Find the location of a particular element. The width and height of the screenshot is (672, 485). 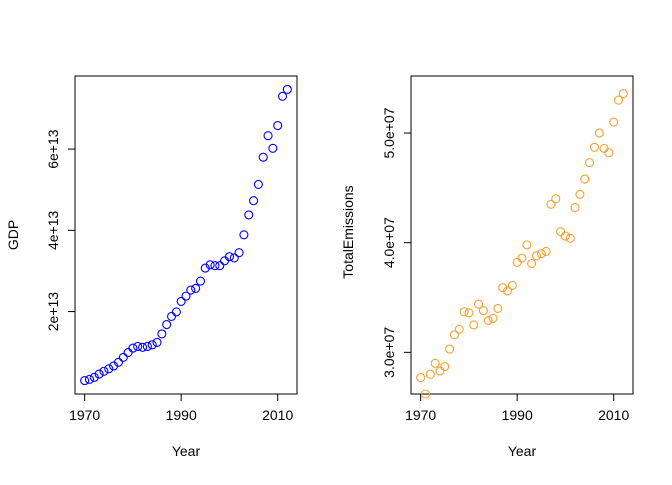

gdp-x-tick-label: 1970 is located at coordinates (84, 415).